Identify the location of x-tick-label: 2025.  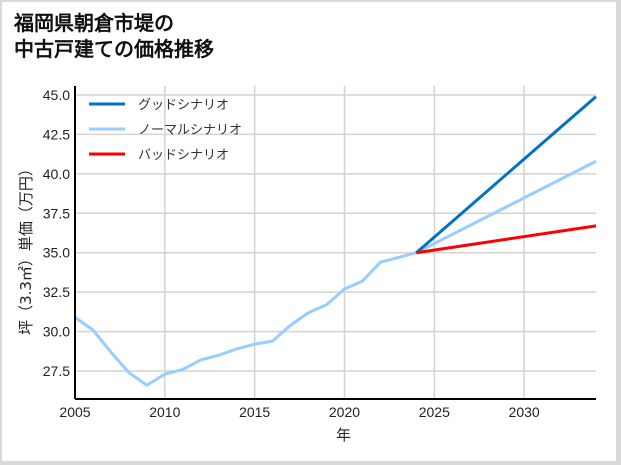
(434, 412).